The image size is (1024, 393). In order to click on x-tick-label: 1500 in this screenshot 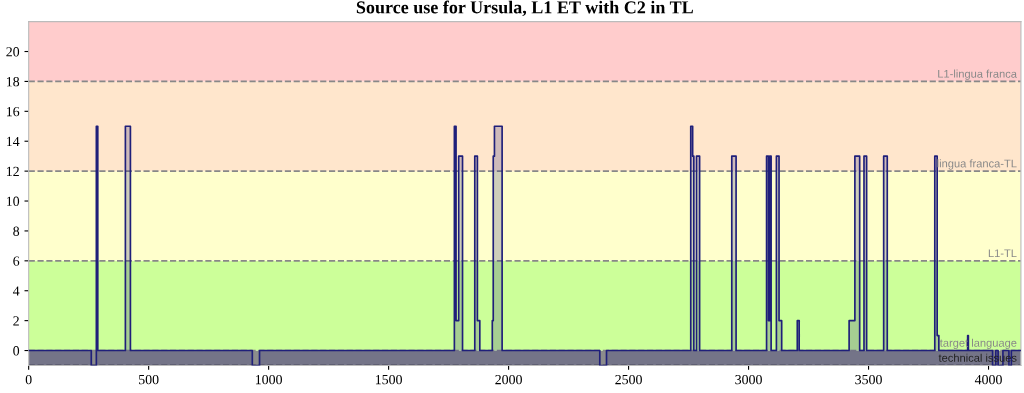, I will do `click(388, 379)`.